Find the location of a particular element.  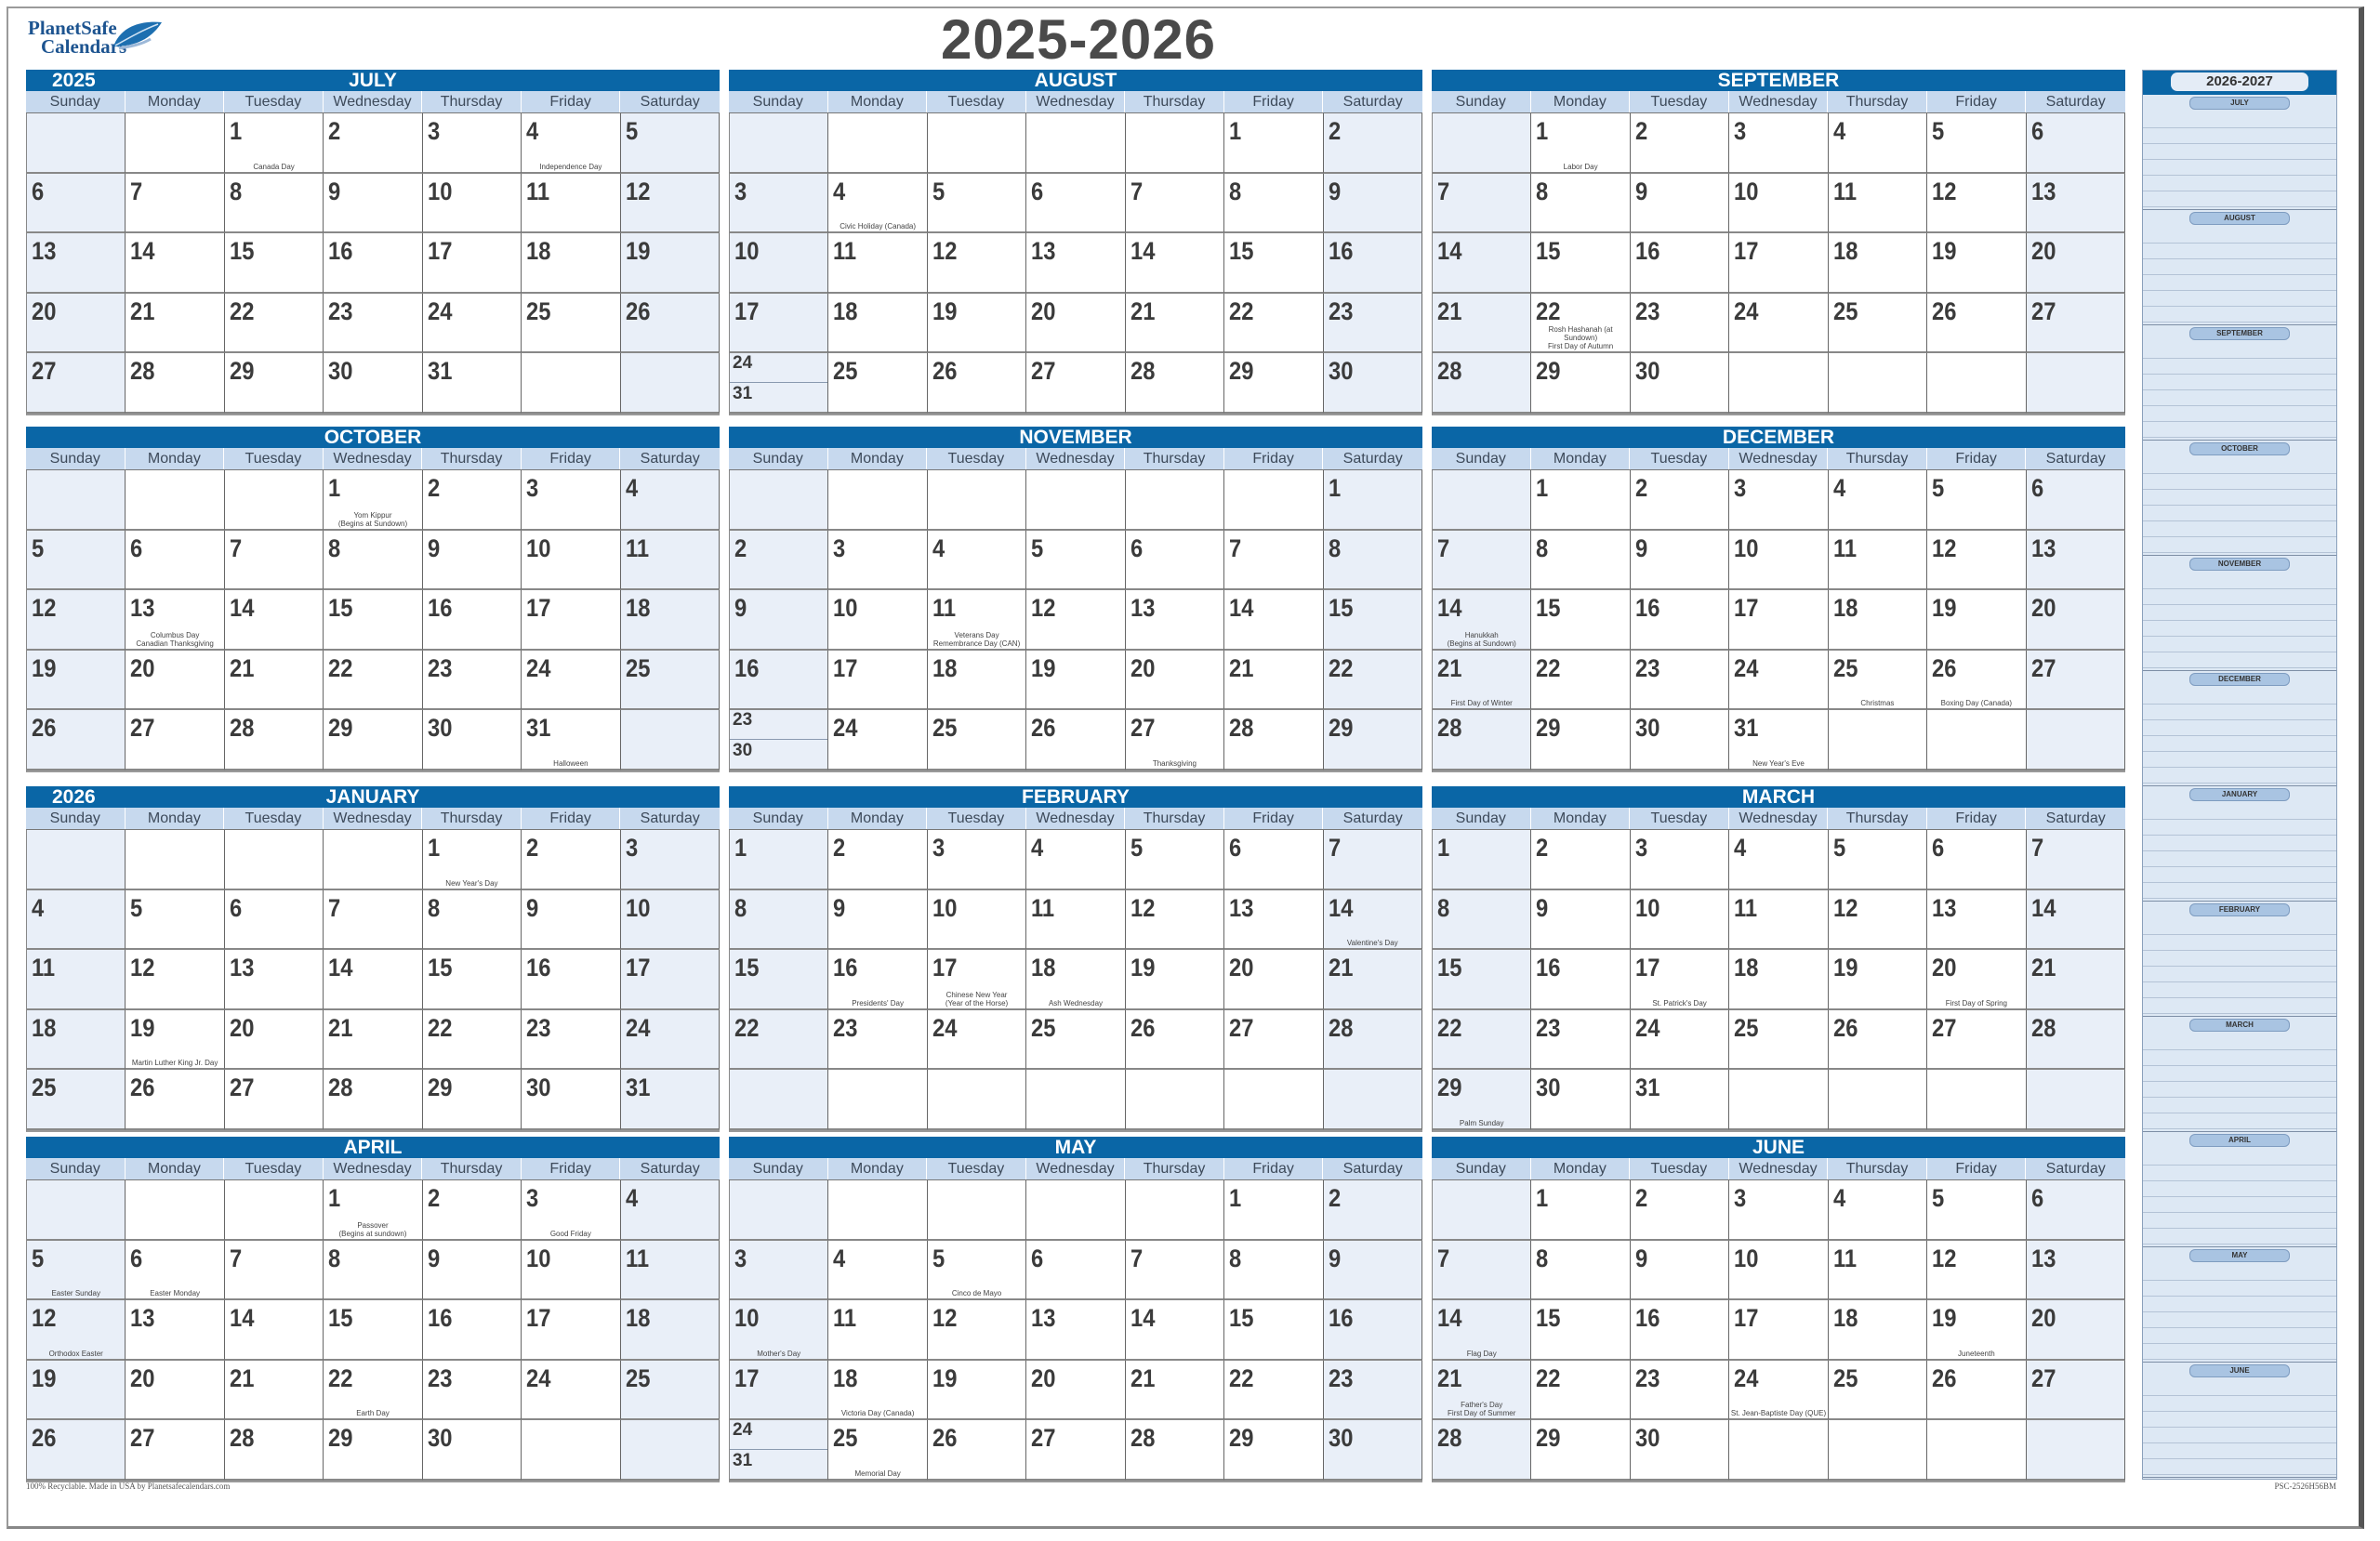

day-cell: 23 30 is located at coordinates (779, 740).